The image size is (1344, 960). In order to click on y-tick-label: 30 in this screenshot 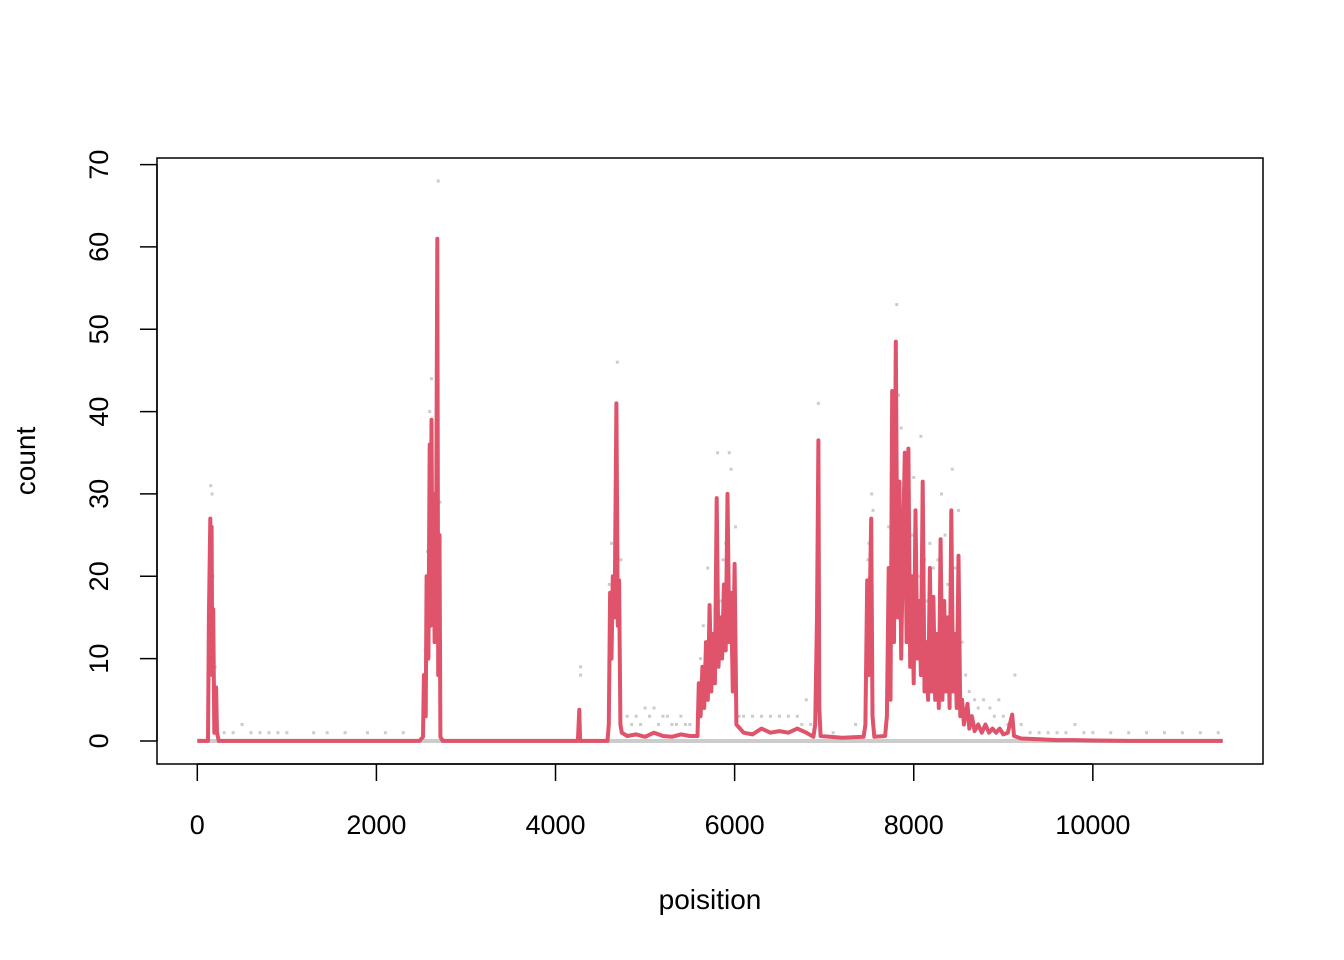, I will do `click(99, 494)`.